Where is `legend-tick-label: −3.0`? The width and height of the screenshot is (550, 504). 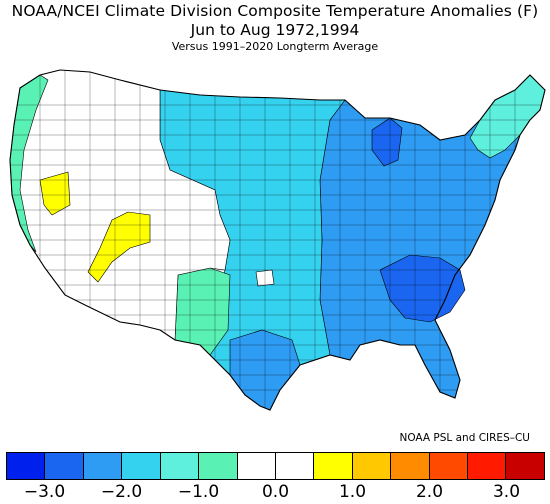
legend-tick-label: −3.0 is located at coordinates (44, 492).